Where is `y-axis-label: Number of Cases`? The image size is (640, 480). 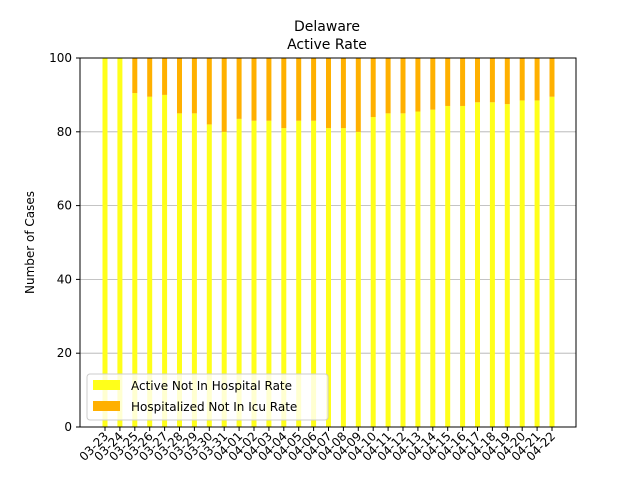 y-axis-label: Number of Cases is located at coordinates (30, 242).